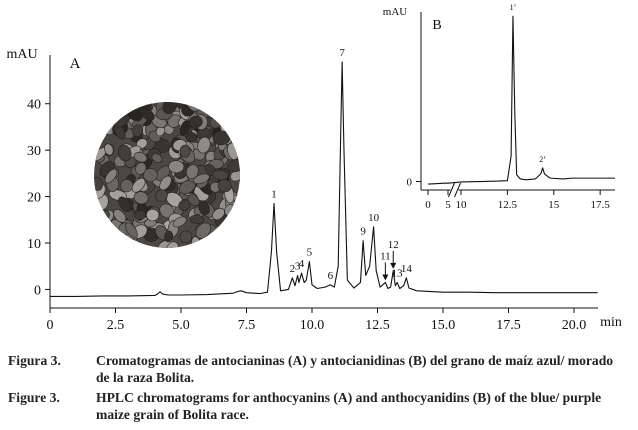  What do you see at coordinates (407, 269) in the screenshot?
I see `peak-label: 14` at bounding box center [407, 269].